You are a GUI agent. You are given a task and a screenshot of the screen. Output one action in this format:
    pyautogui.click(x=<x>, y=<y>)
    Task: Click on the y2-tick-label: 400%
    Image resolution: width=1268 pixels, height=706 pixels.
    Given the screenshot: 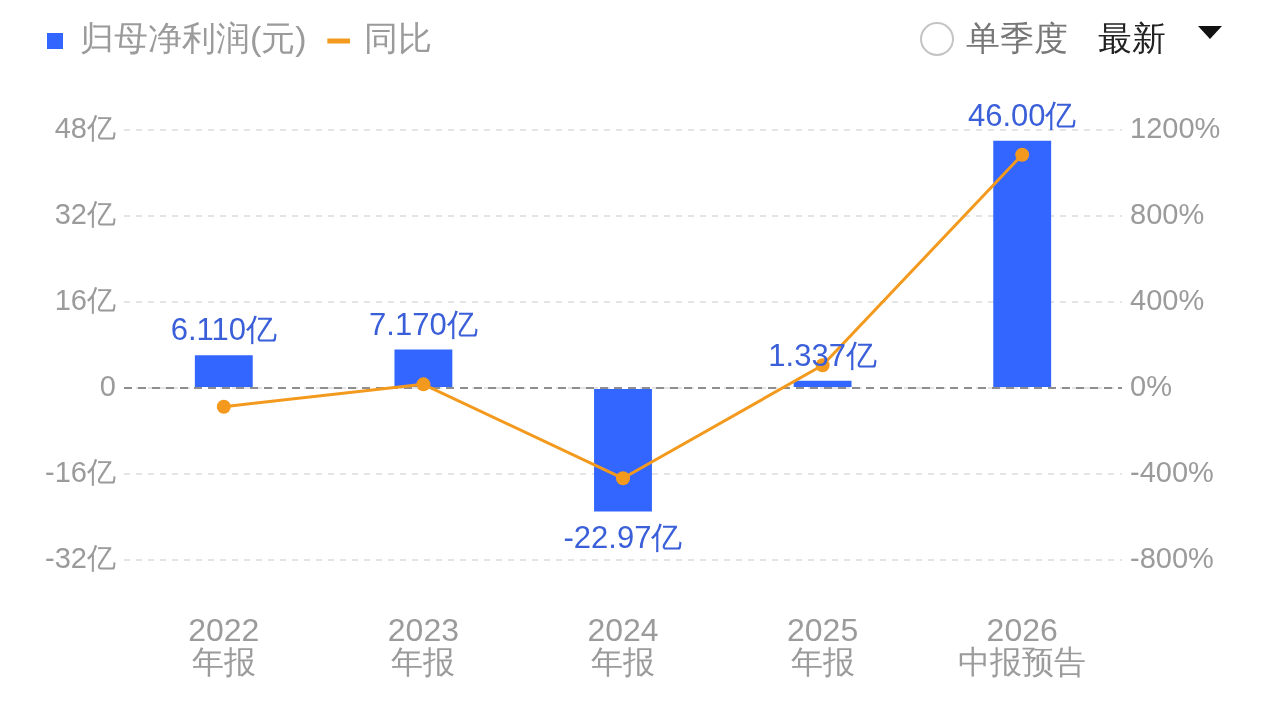 What is the action you would take?
    pyautogui.click(x=1167, y=300)
    